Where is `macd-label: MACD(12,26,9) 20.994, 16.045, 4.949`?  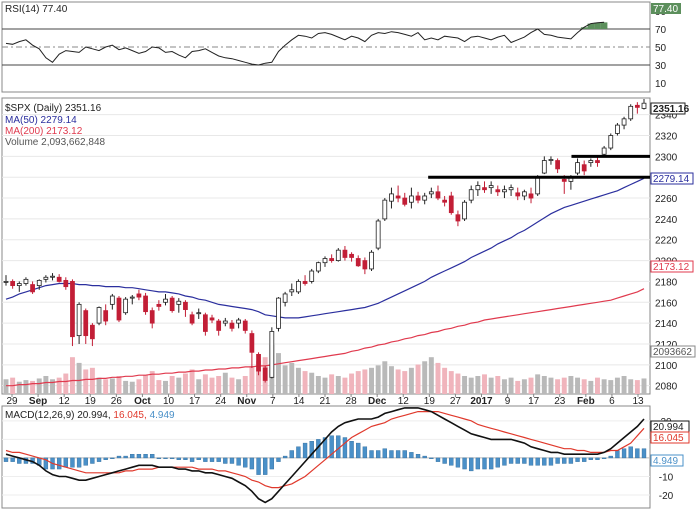 macd-label: MACD(12,26,9) 20.994, 16.045, 4.949 is located at coordinates (90, 415).